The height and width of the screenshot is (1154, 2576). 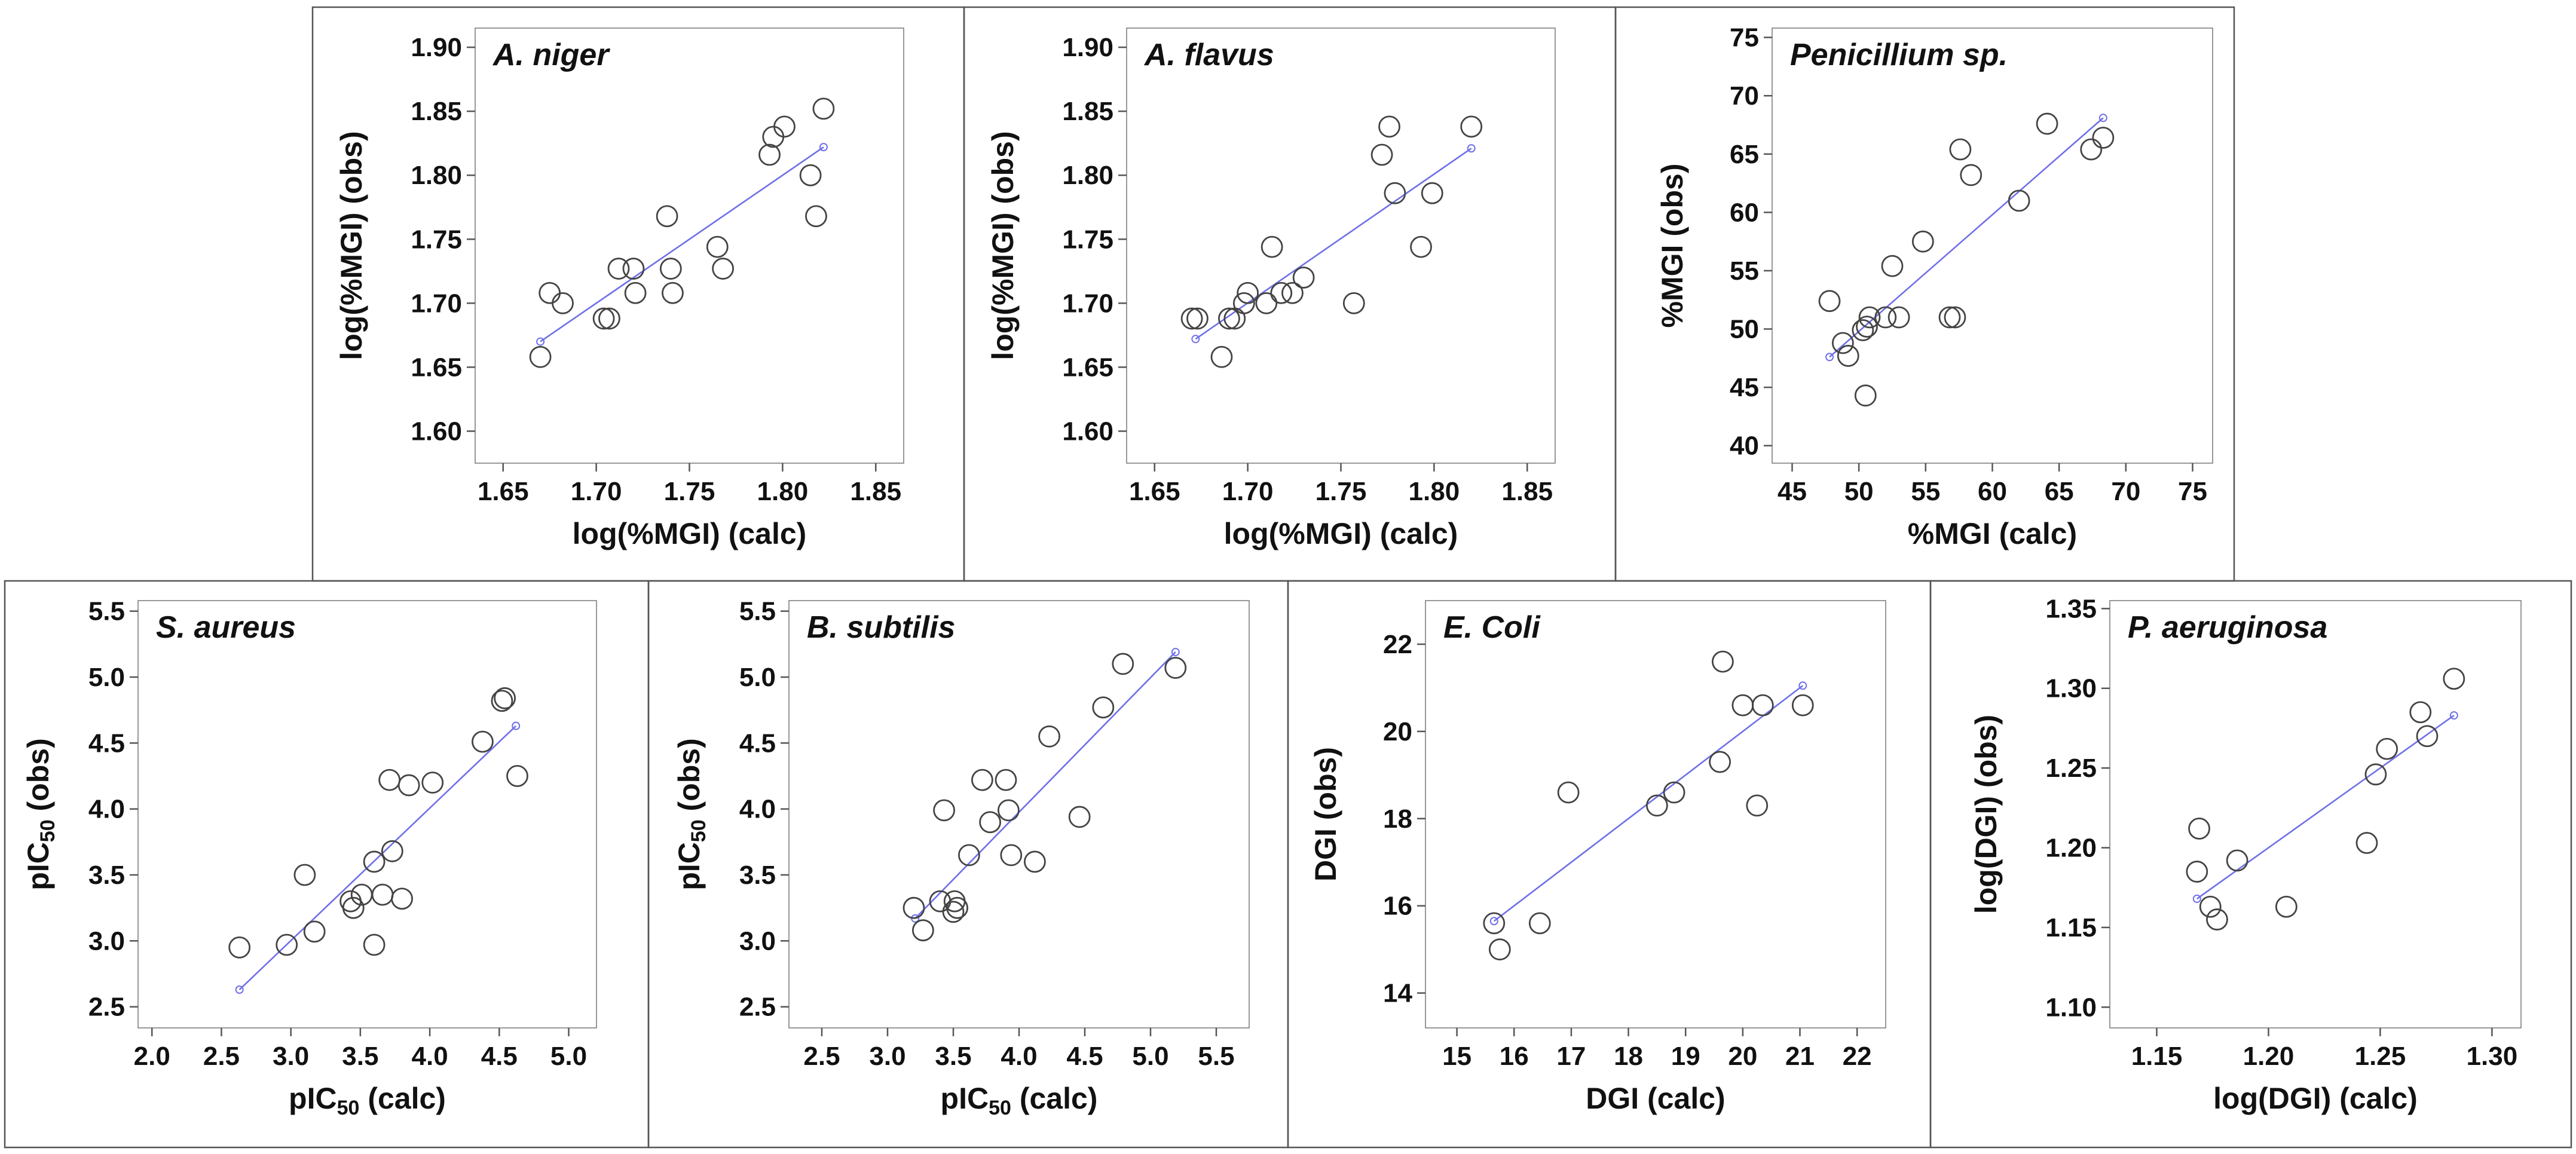 What do you see at coordinates (2071, 849) in the screenshot?
I see `y-tick-label: 1.20` at bounding box center [2071, 849].